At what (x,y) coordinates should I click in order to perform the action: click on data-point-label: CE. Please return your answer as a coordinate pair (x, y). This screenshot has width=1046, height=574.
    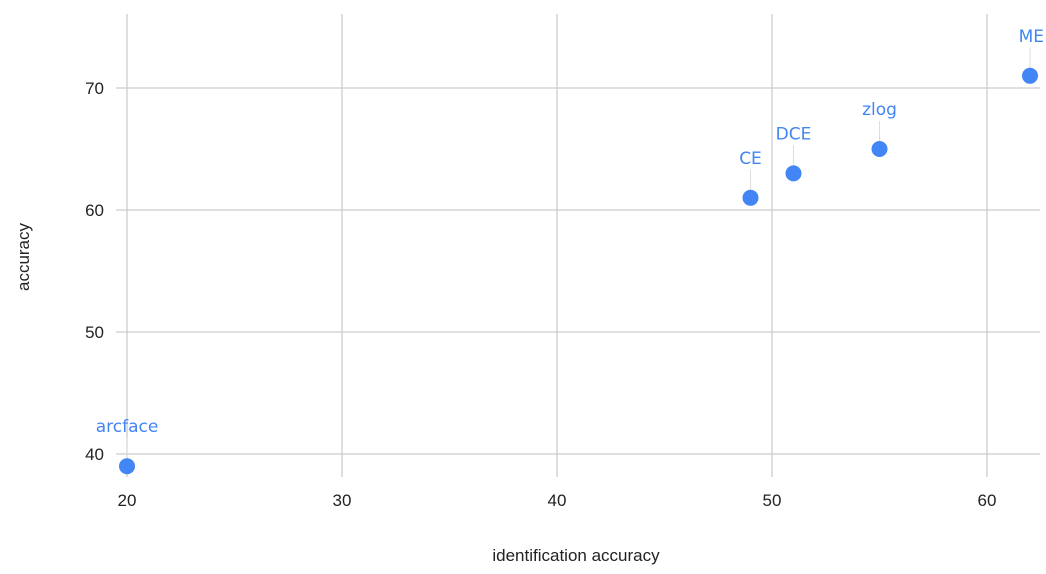
    Looking at the image, I should click on (750, 159).